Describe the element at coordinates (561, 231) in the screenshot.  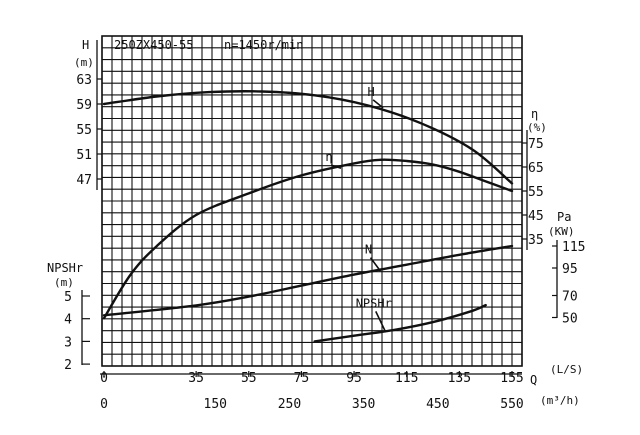
I see `power-axis-unit: (KW)` at that location.